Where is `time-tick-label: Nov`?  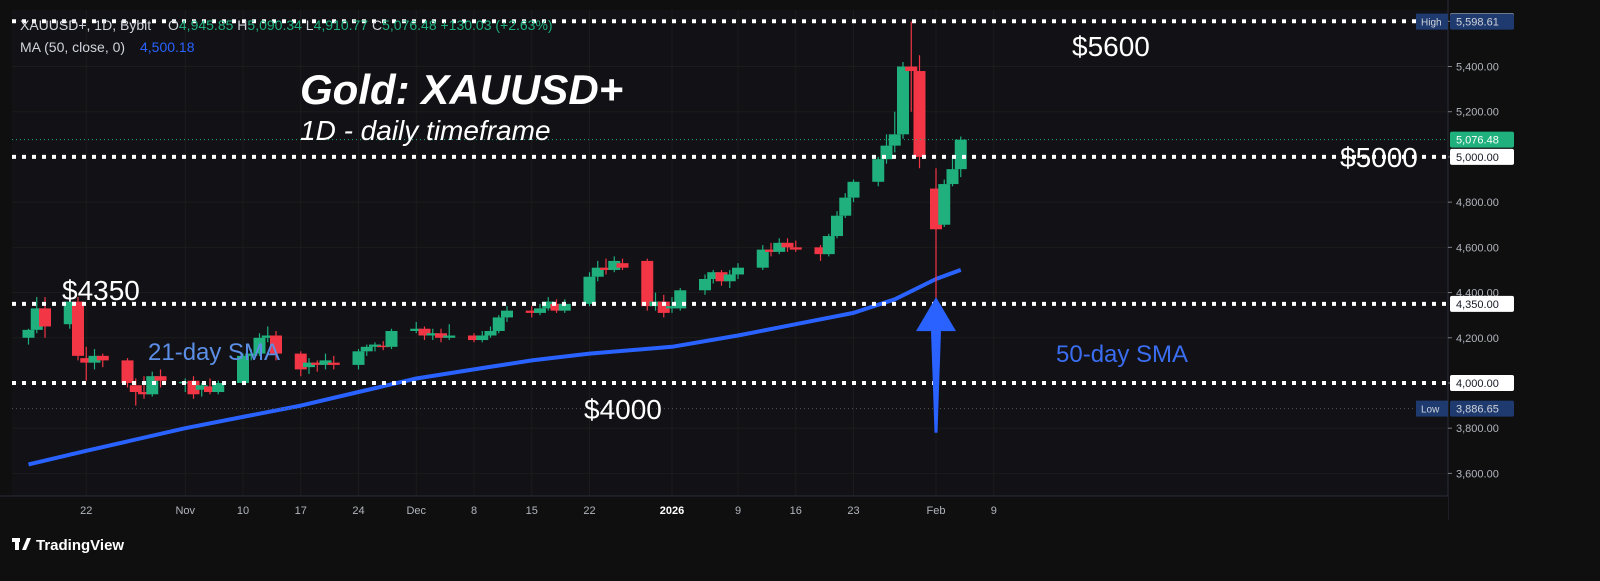 time-tick-label: Nov is located at coordinates (185, 511).